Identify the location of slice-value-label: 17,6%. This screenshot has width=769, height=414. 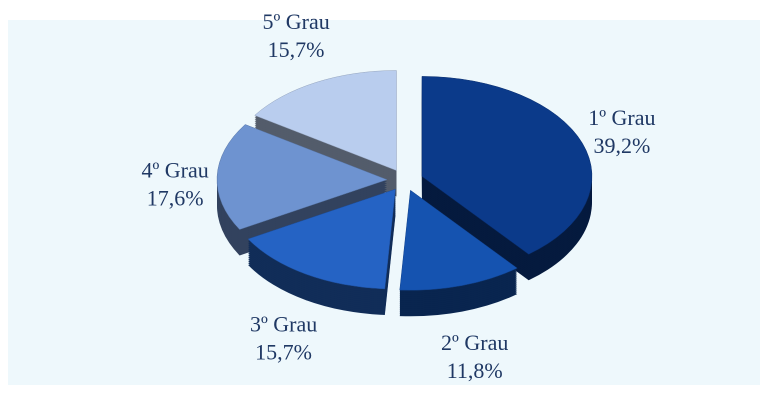
(175, 198).